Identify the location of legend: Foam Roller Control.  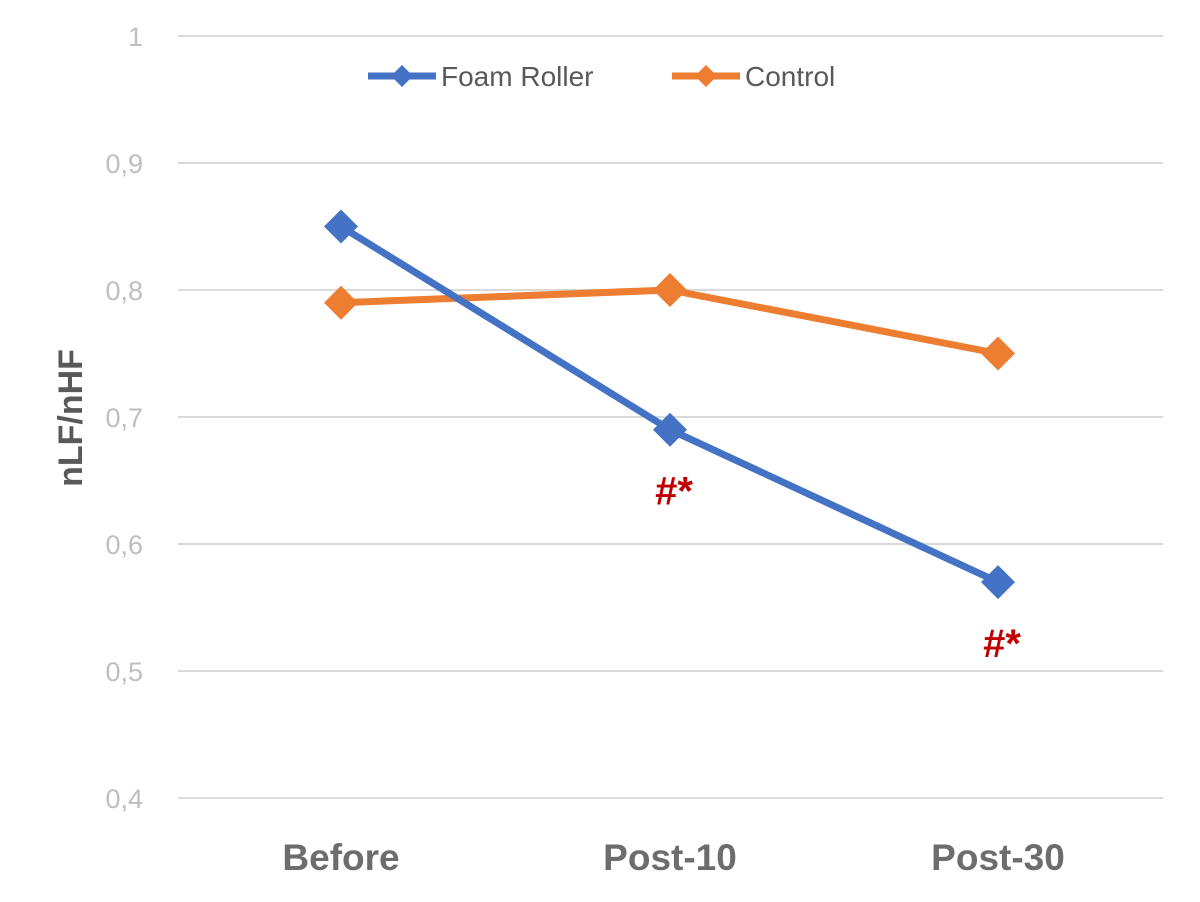
(601, 76).